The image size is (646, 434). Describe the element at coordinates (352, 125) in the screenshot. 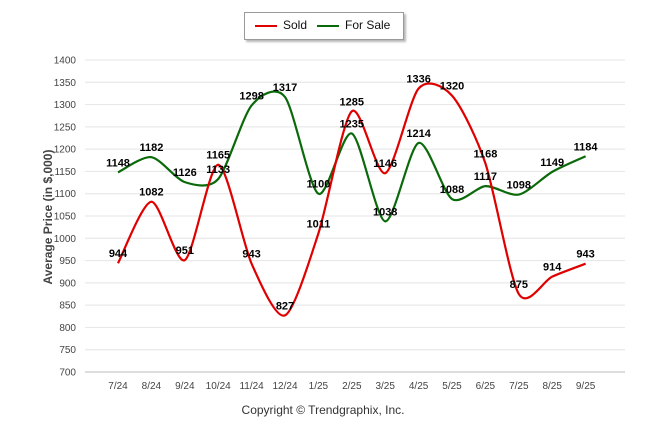

I see `data-label-for-sale: 1235` at that location.